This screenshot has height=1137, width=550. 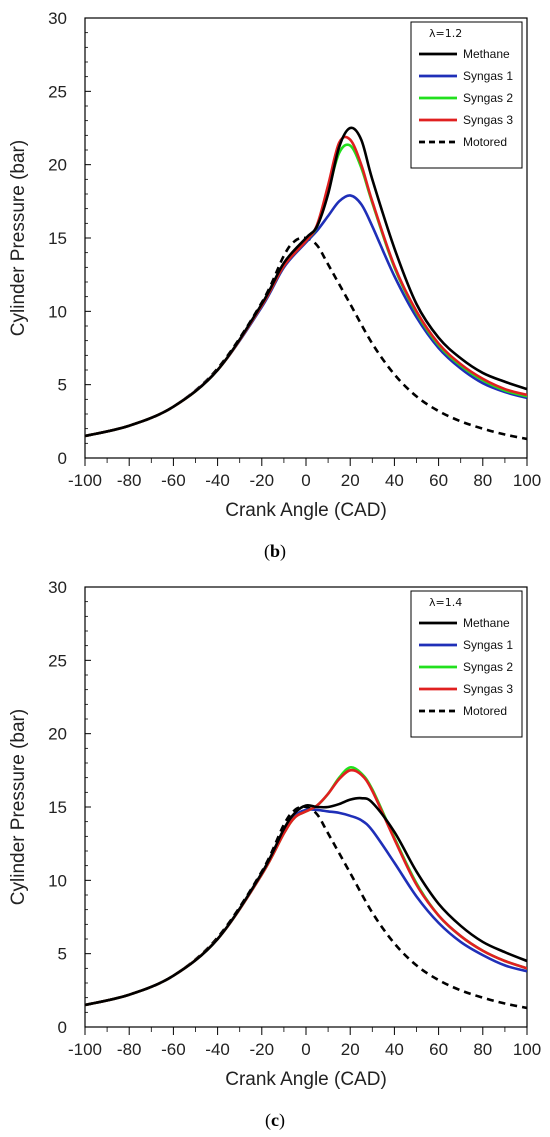 I want to click on x-tick-label-c: 60, so click(x=438, y=1049).